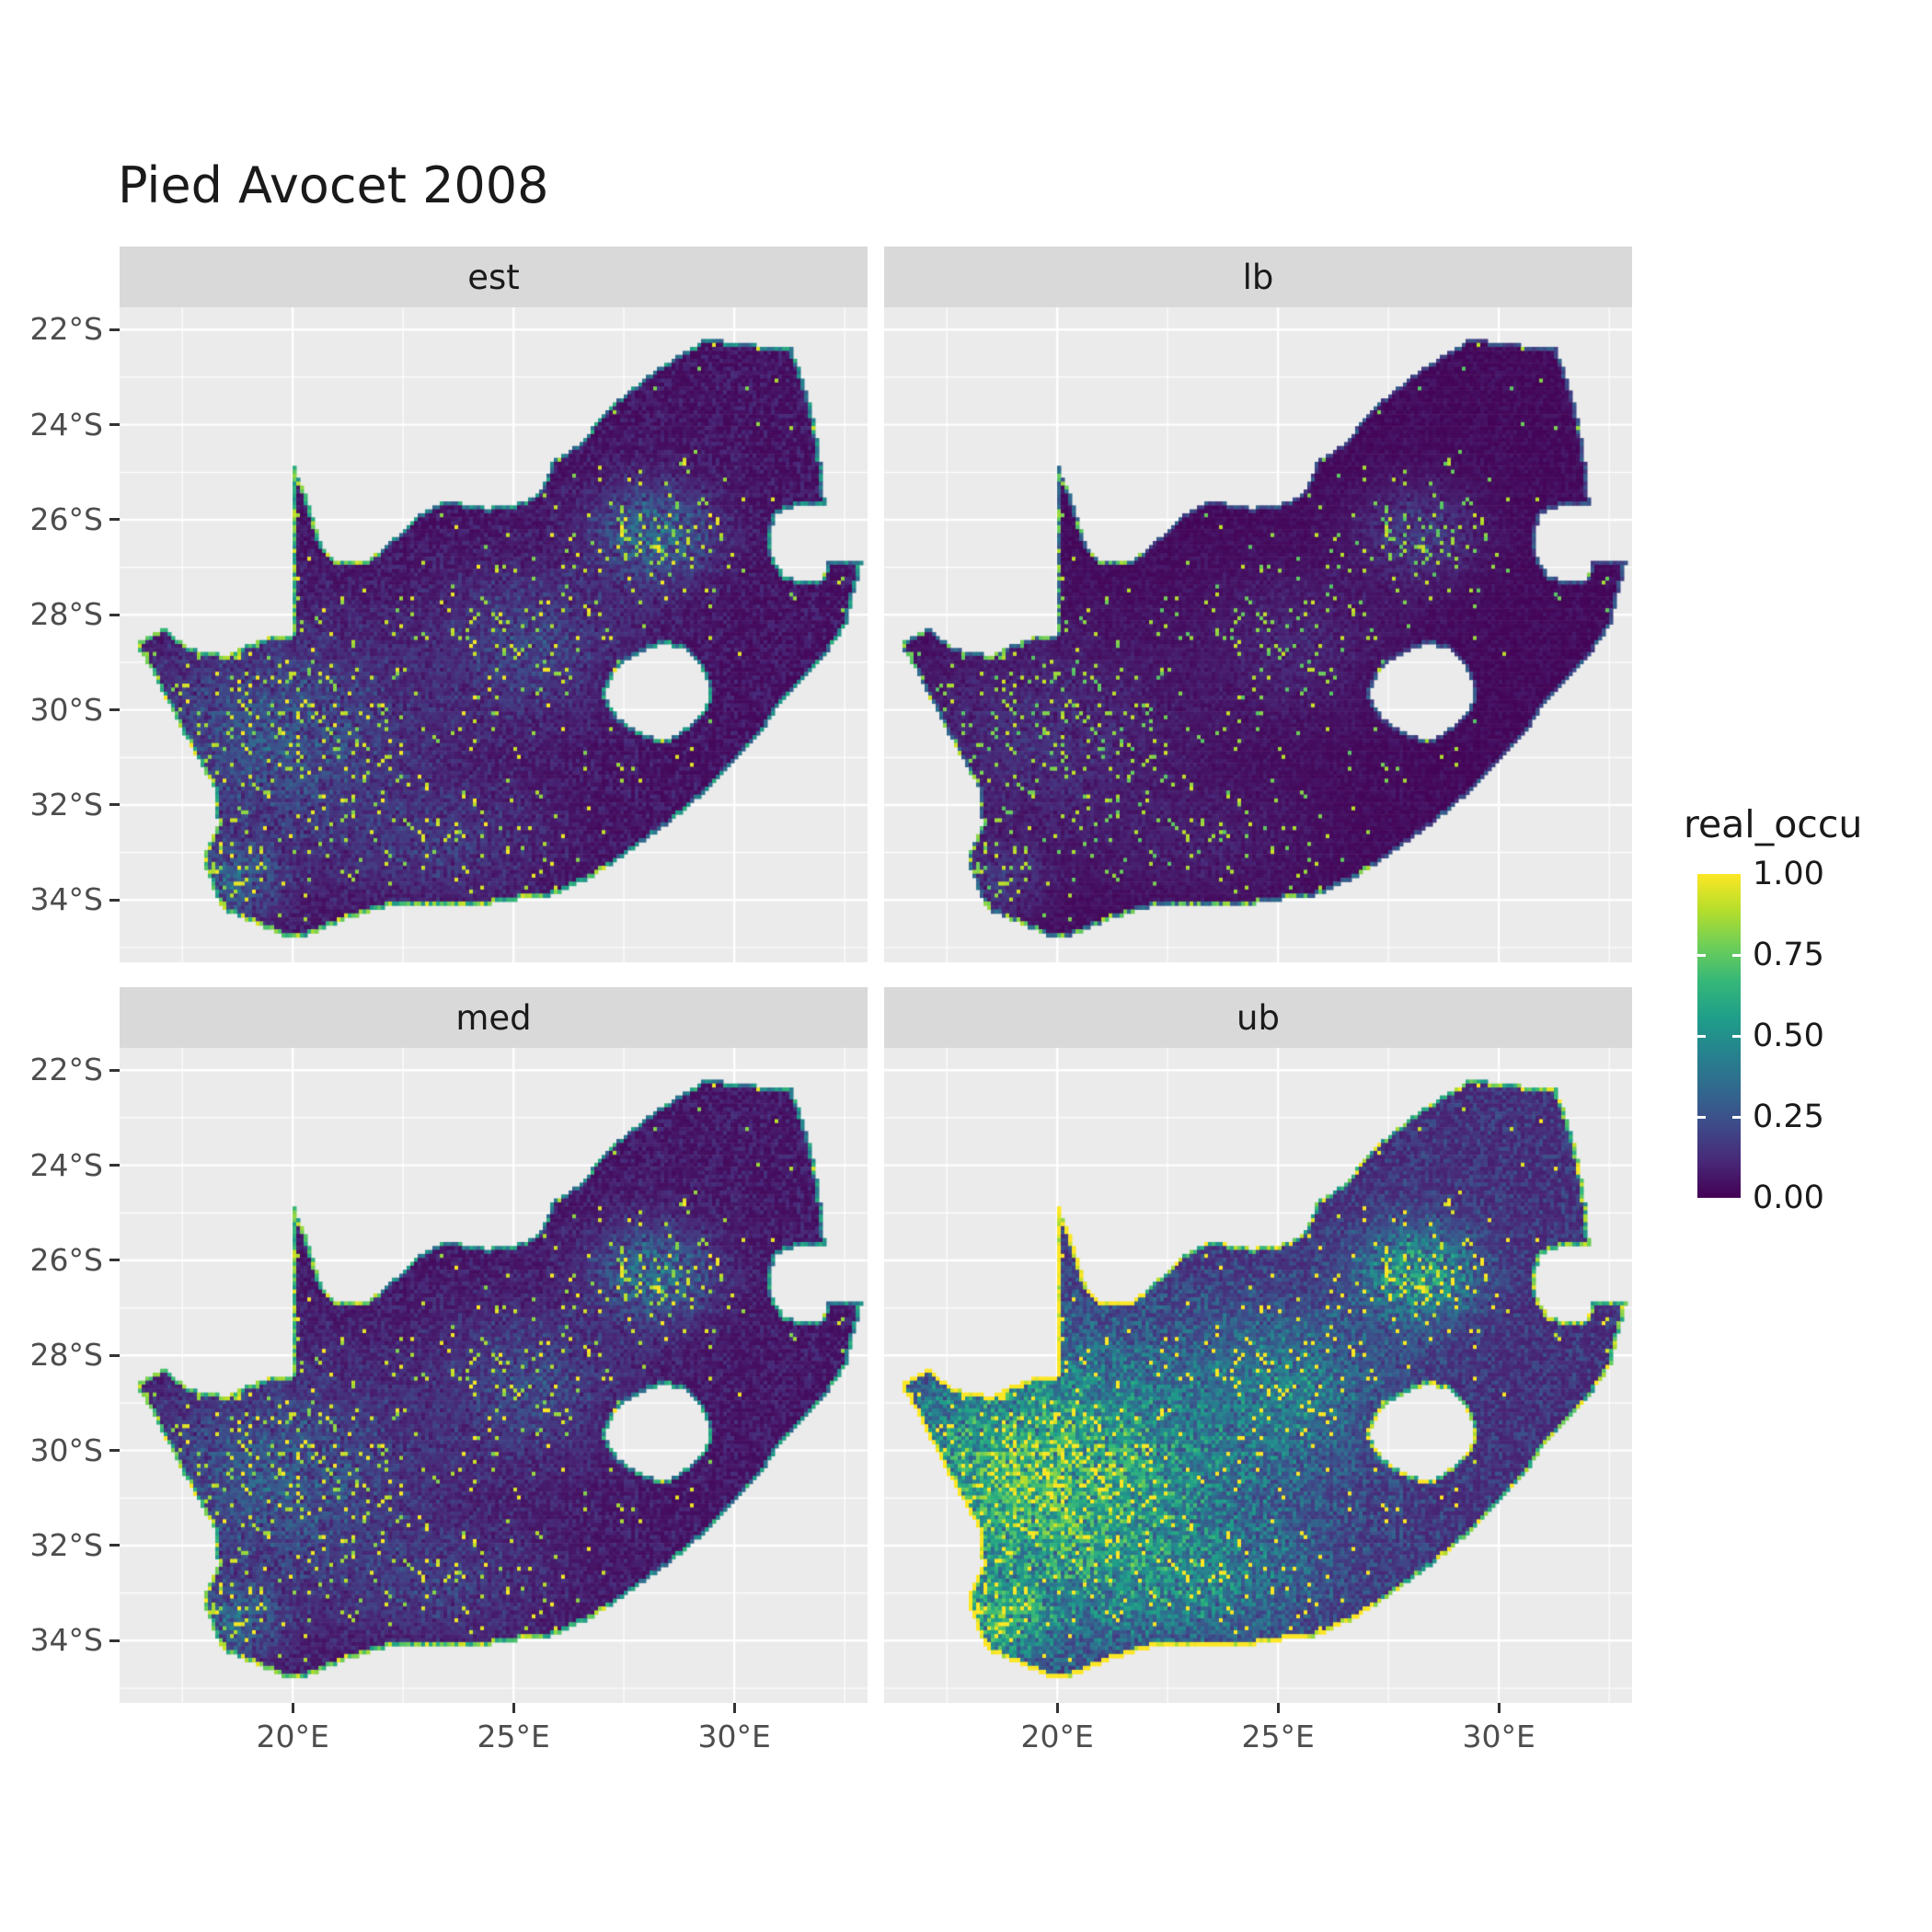  I want to click on legend-tick-label: 0.50, so click(1788, 1036).